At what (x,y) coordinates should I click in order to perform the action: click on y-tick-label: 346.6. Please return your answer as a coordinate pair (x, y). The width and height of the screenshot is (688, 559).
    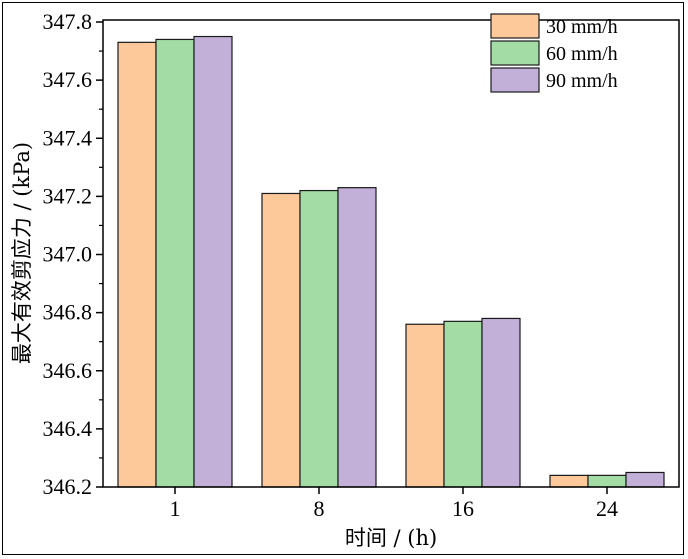
    Looking at the image, I should click on (68, 370).